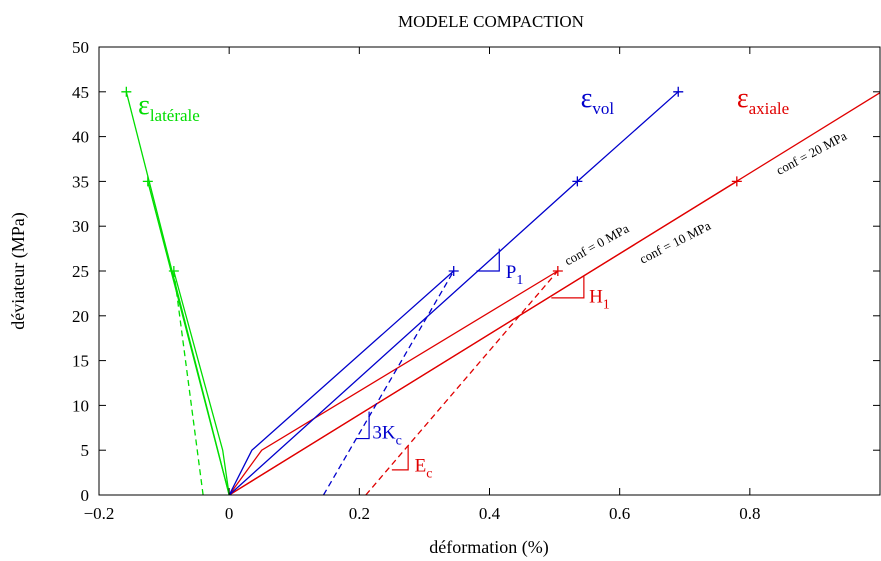 This screenshot has width=881, height=561. What do you see at coordinates (85, 495) in the screenshot?
I see `y-tick-label: 0` at bounding box center [85, 495].